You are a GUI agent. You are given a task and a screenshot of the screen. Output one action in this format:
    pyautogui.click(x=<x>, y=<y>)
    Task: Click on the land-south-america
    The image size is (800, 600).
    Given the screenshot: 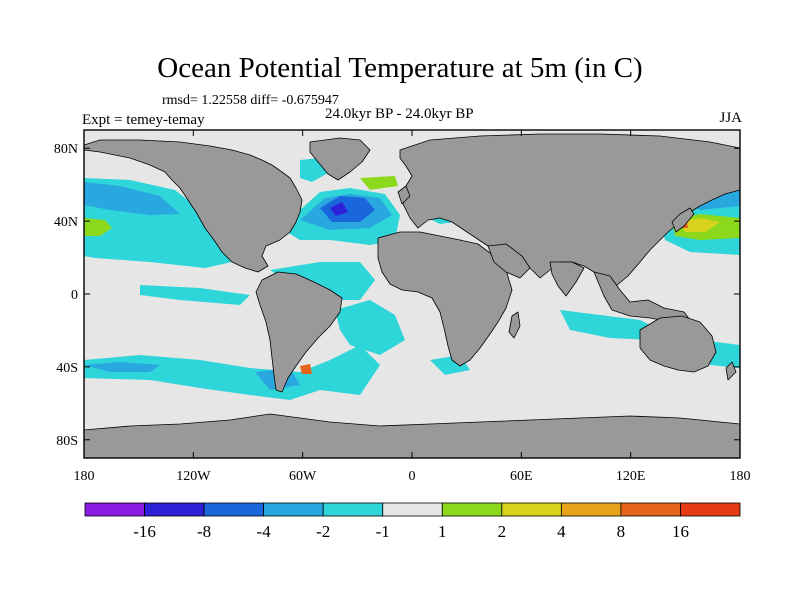 What is the action you would take?
    pyautogui.click(x=299, y=332)
    